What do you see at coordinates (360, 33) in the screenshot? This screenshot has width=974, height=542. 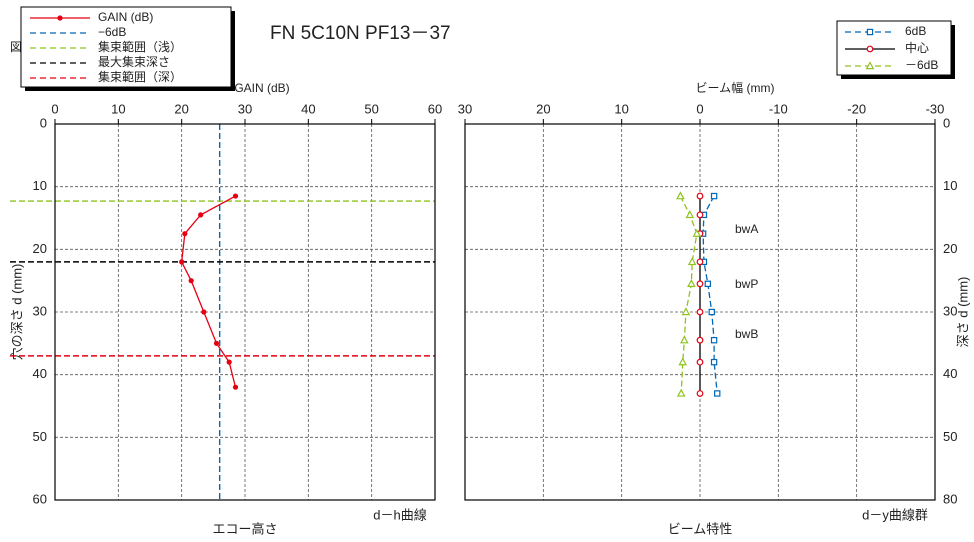 I see `figure-title: FN 5C10N PF13－37` at bounding box center [360, 33].